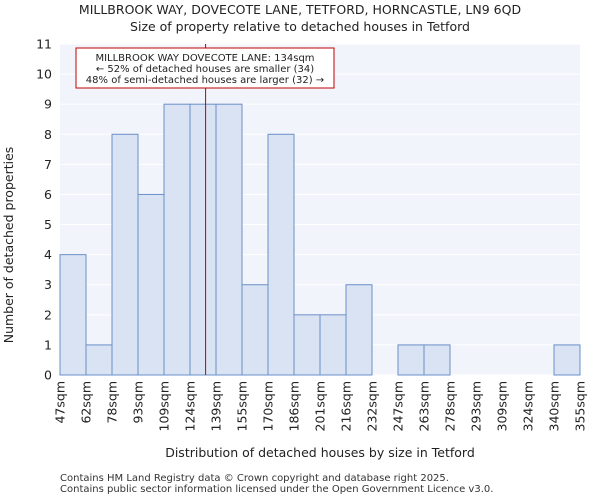 This screenshot has width=600, height=500. What do you see at coordinates (216, 406) in the screenshot?
I see `x-tick-label: 139sqm` at bounding box center [216, 406].